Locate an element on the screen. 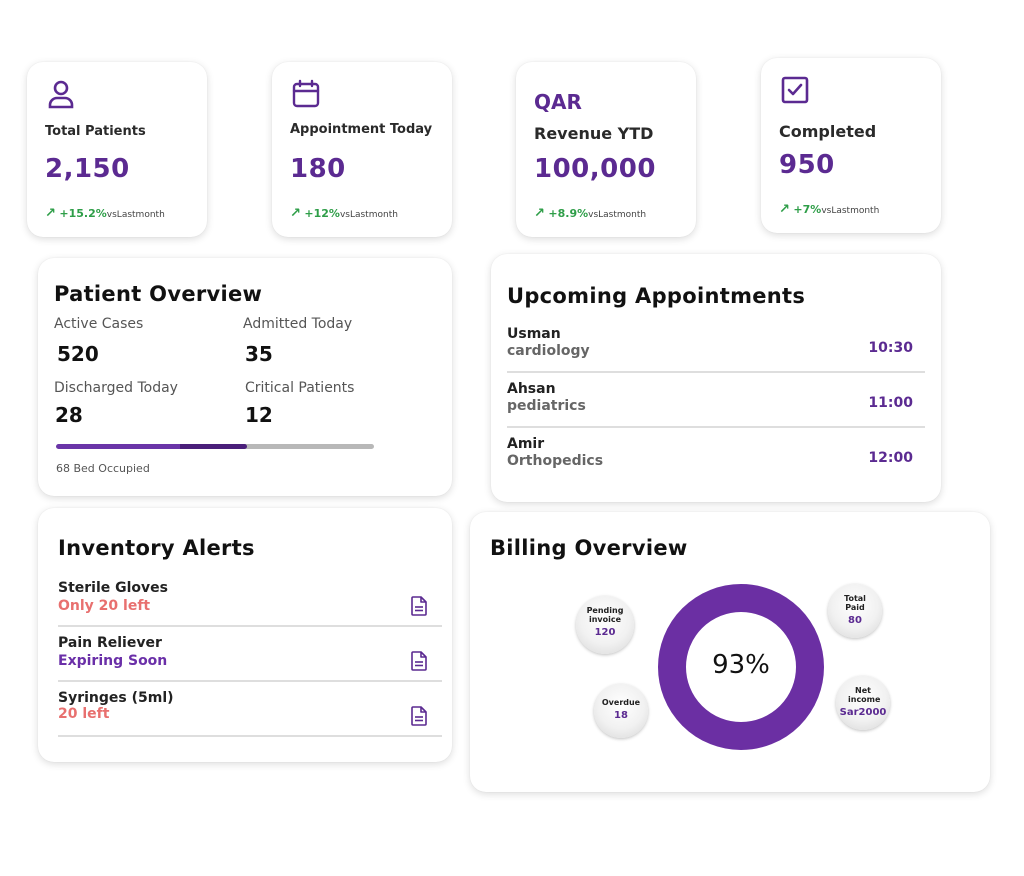 Image resolution: width=1024 pixels, height=876 pixels. billing-percent: 93% is located at coordinates (741, 665).